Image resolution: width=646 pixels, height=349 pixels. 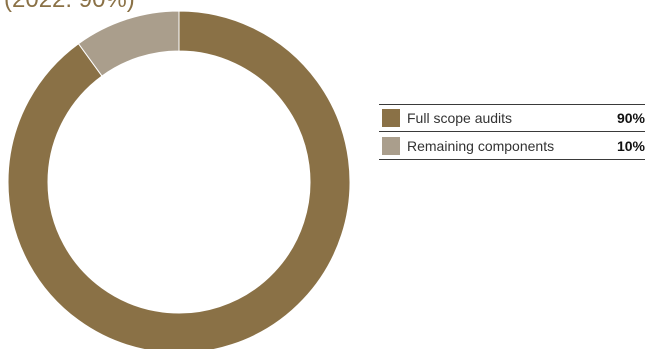 I want to click on legend-item-full-scope-audits: Full scope audits 90%, so click(x=512, y=118).